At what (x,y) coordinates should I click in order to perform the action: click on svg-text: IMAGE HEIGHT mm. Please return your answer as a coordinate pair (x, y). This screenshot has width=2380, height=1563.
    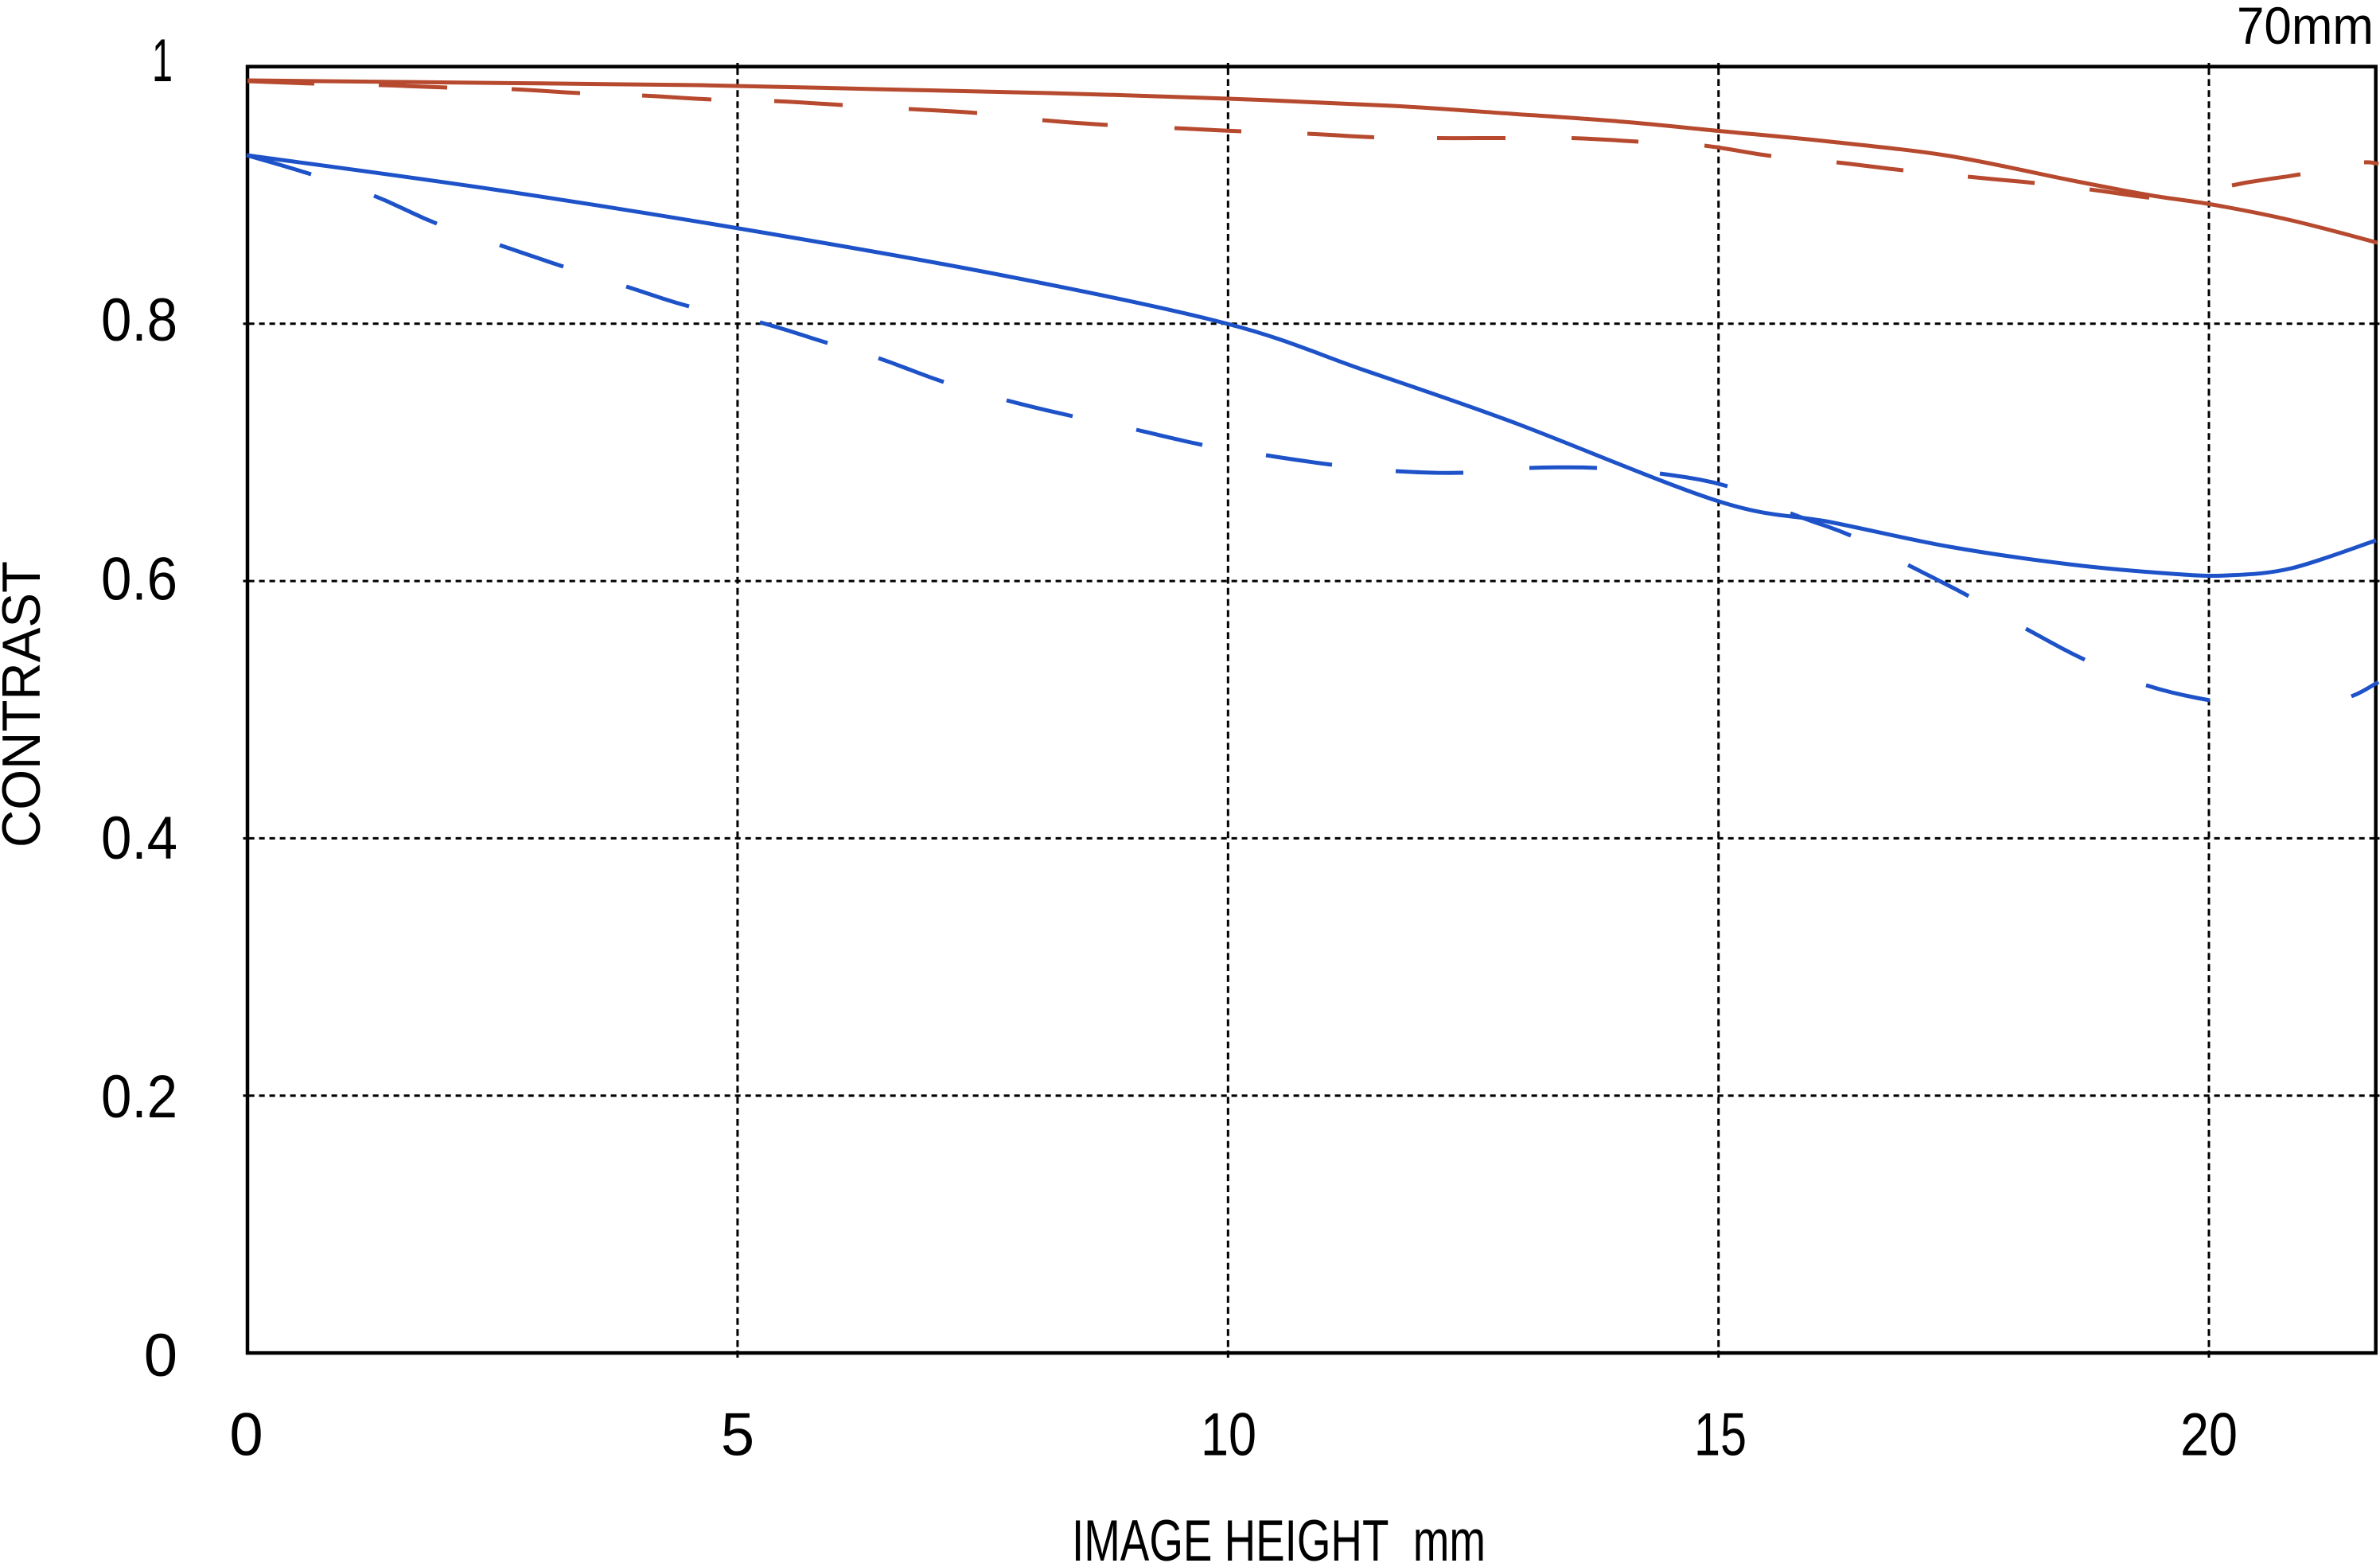
    Looking at the image, I should click on (1279, 1536).